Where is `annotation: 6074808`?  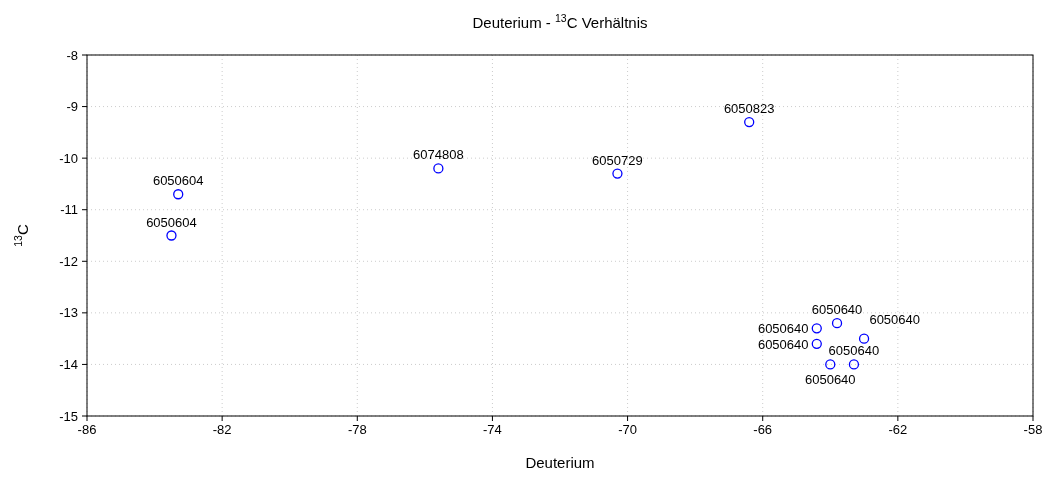
annotation: 6074808 is located at coordinates (438, 155).